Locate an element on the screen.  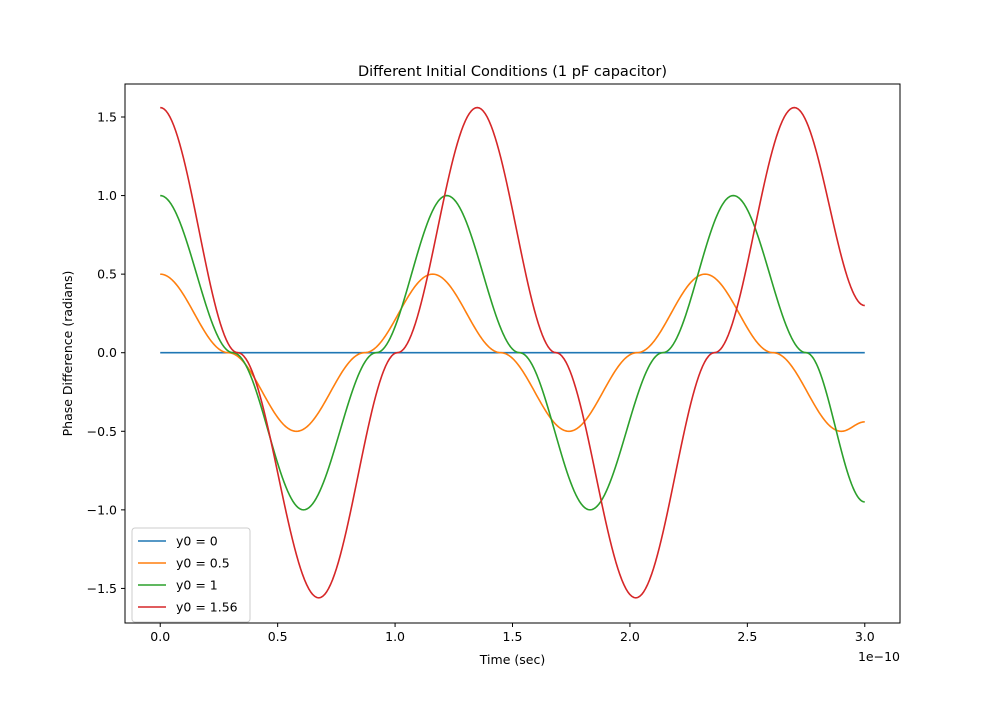
legend-label: y0 = 1.56 is located at coordinates (207, 607).